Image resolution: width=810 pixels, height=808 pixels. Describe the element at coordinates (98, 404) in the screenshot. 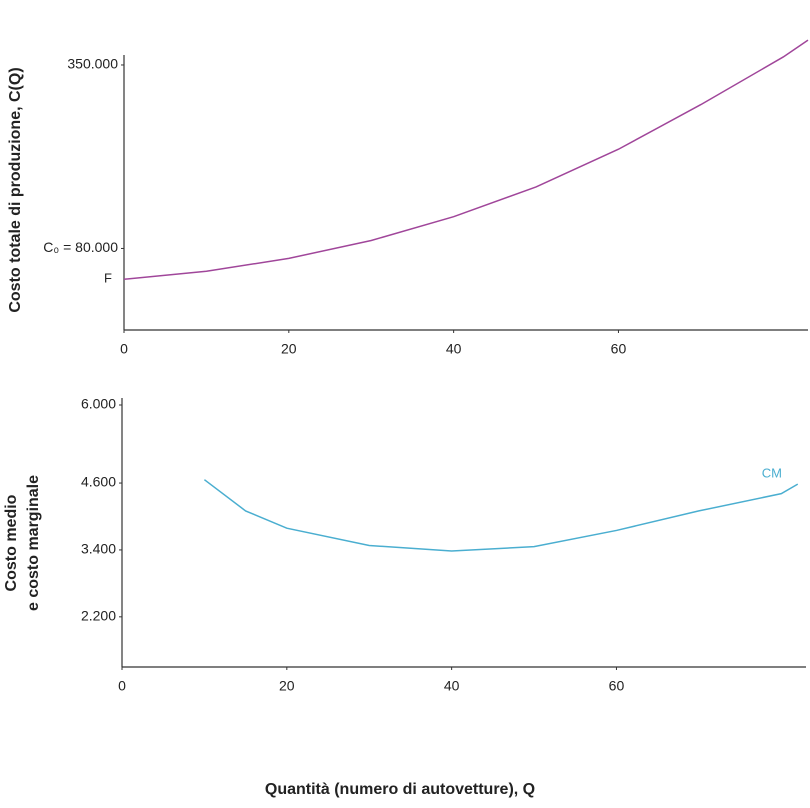

I see `y-tick-label: 6.000` at that location.